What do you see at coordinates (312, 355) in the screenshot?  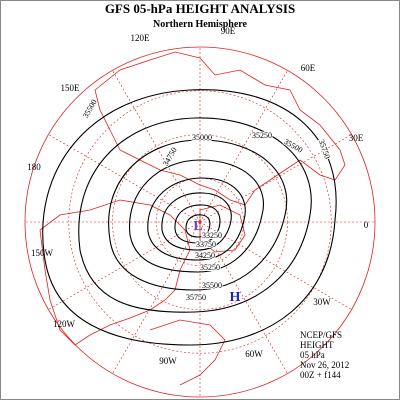 I see `info-line: 05 hPa` at bounding box center [312, 355].